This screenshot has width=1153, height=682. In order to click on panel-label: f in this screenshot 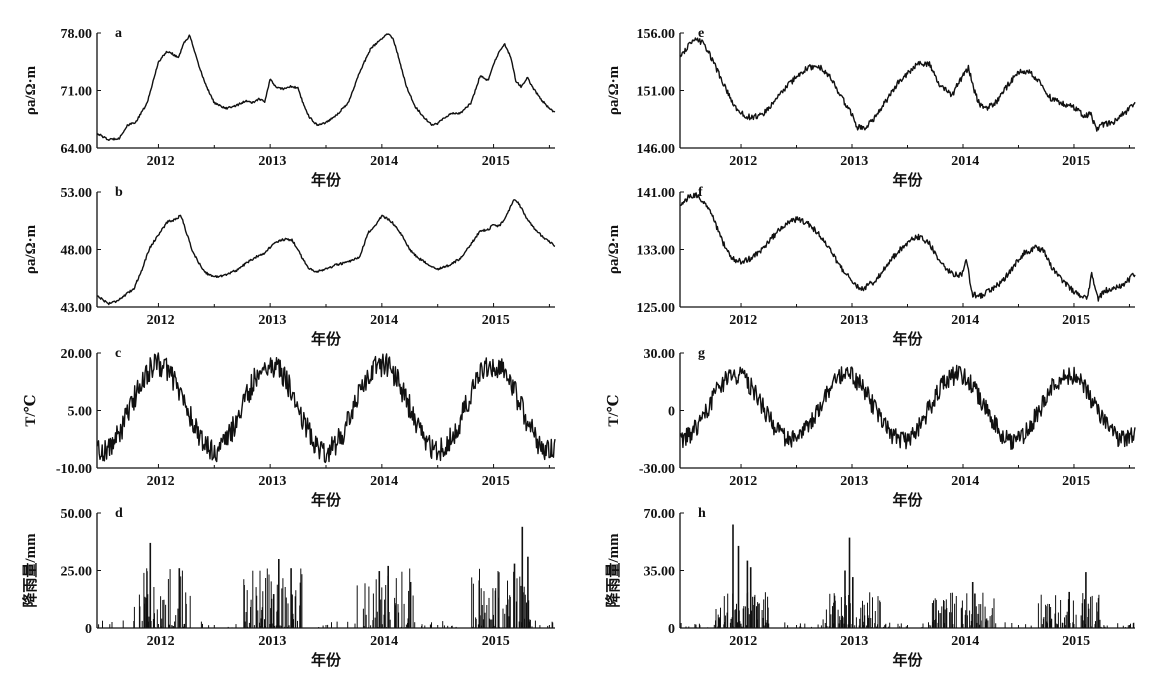, I will do `click(700, 192)`.